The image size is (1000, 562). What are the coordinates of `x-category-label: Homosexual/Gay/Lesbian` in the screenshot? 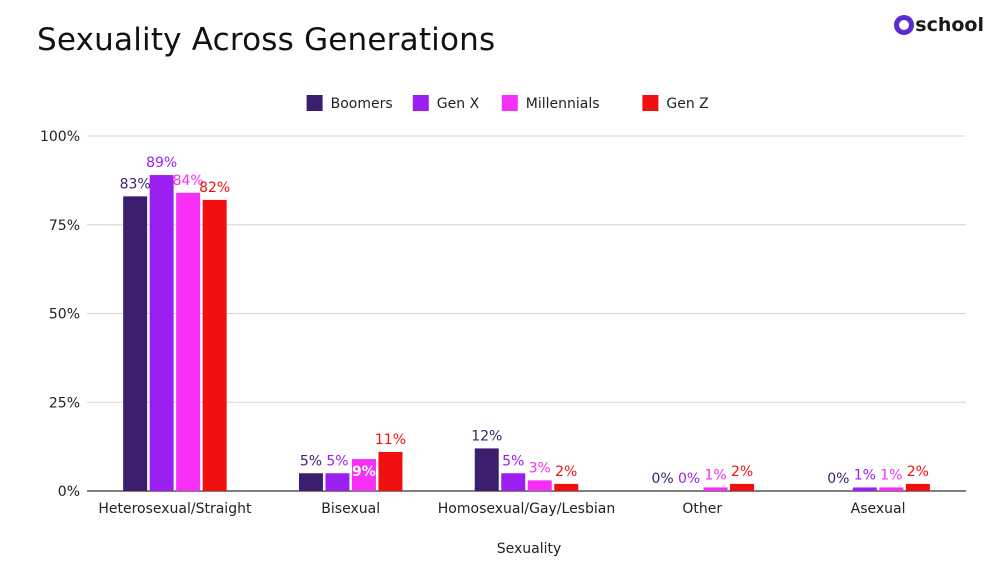 It's located at (526, 509).